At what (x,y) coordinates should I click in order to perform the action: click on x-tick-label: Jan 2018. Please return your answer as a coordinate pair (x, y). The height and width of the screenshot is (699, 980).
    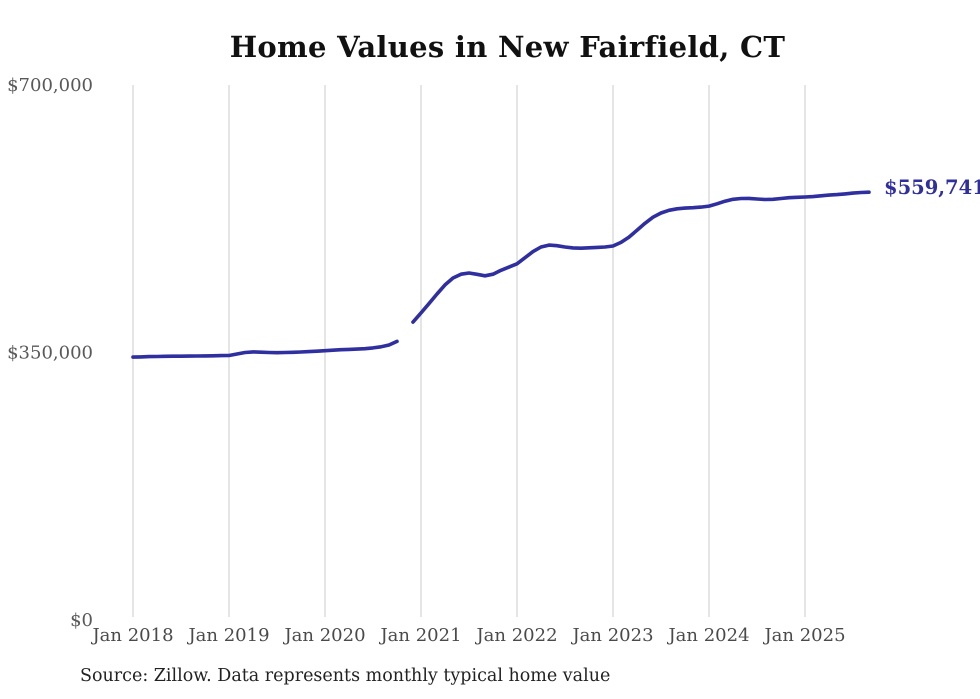
    Looking at the image, I should click on (131, 635).